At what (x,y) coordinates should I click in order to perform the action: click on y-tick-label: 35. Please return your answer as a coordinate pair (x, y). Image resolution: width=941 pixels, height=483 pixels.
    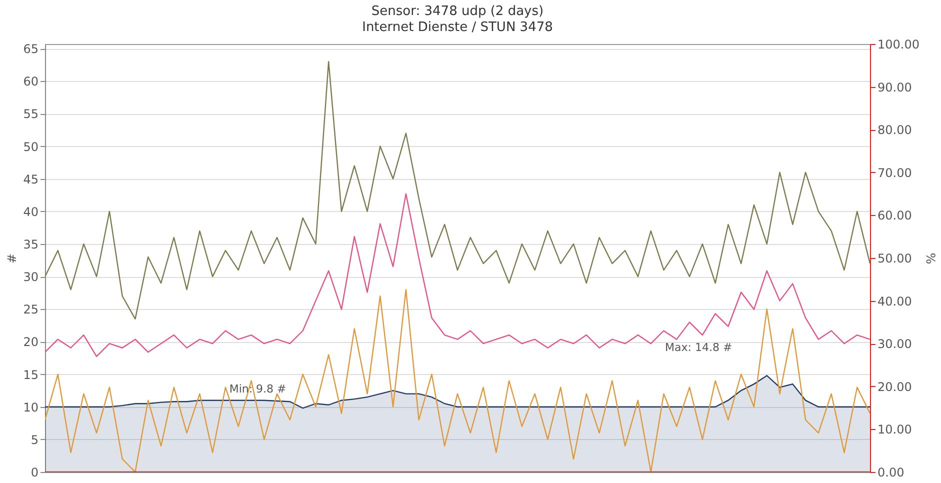
    Looking at the image, I should click on (30, 244).